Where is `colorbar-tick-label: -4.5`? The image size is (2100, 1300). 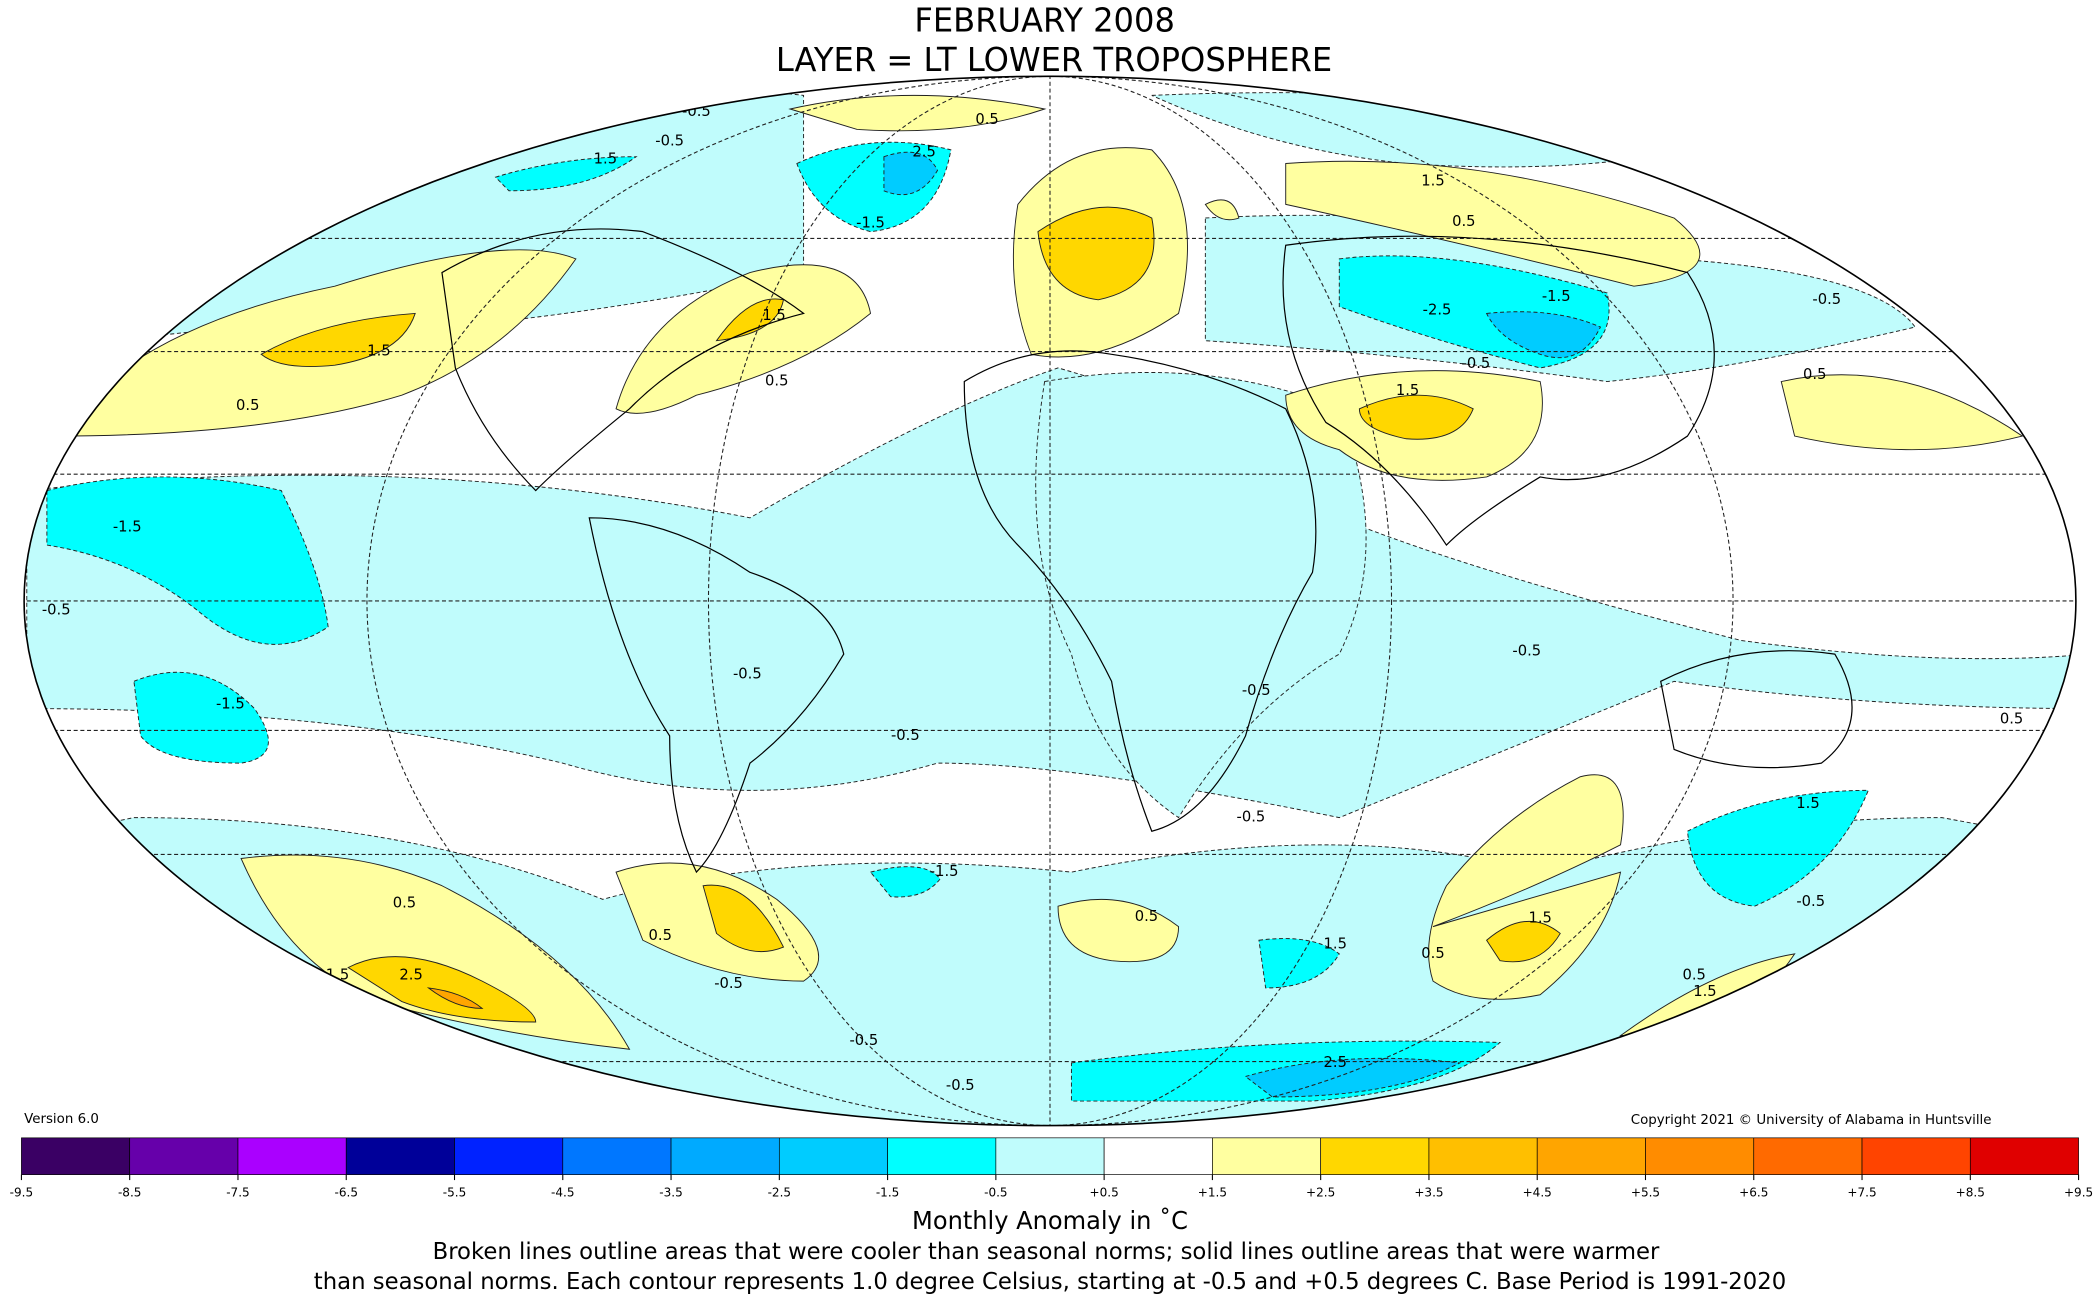
colorbar-tick-label: -4.5 is located at coordinates (562, 1192).